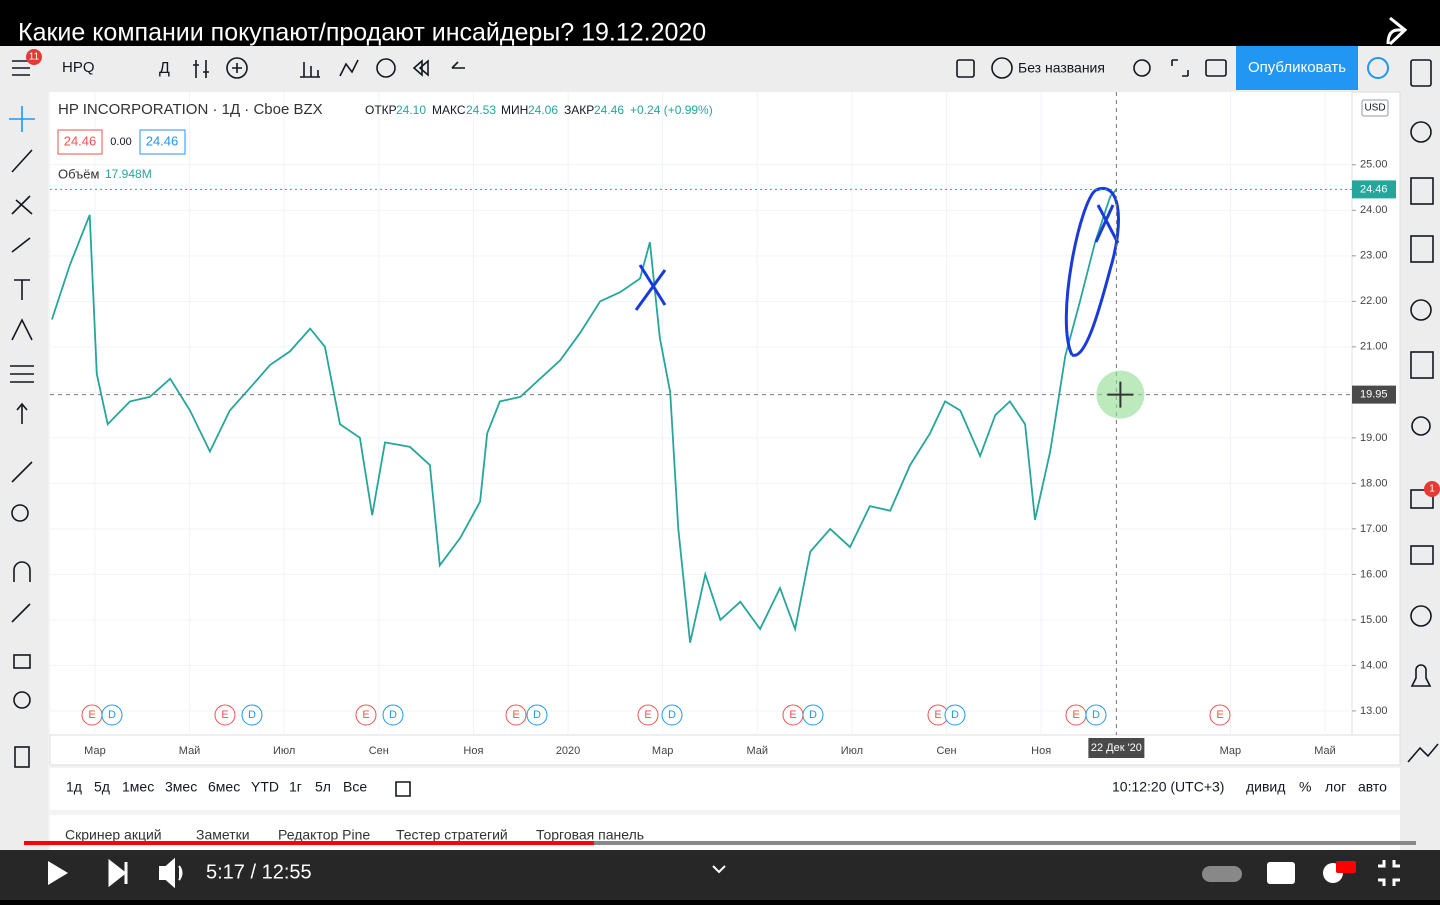 The height and width of the screenshot is (905, 1440). What do you see at coordinates (355, 787) in the screenshot?
I see `range-button: Все` at bounding box center [355, 787].